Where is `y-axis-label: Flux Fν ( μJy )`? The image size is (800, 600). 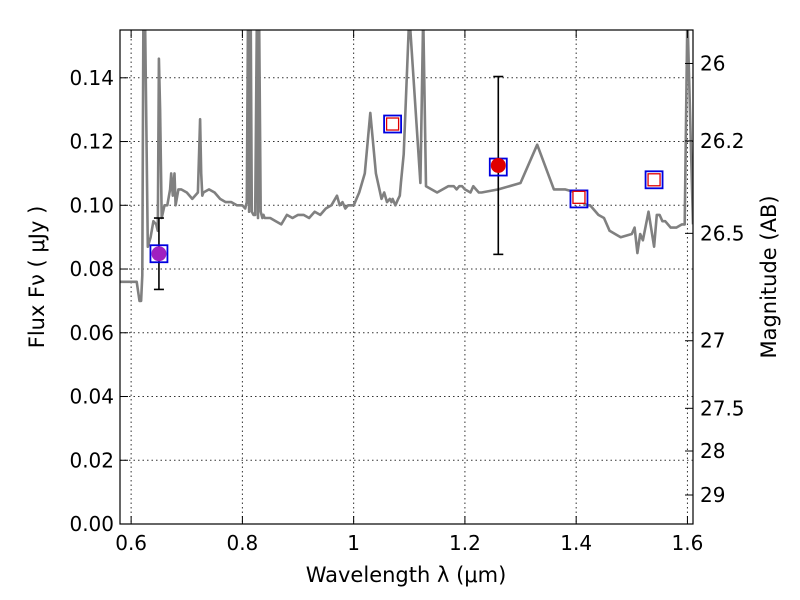 y-axis-label: Flux Fν ( μJy ) is located at coordinates (37, 277).